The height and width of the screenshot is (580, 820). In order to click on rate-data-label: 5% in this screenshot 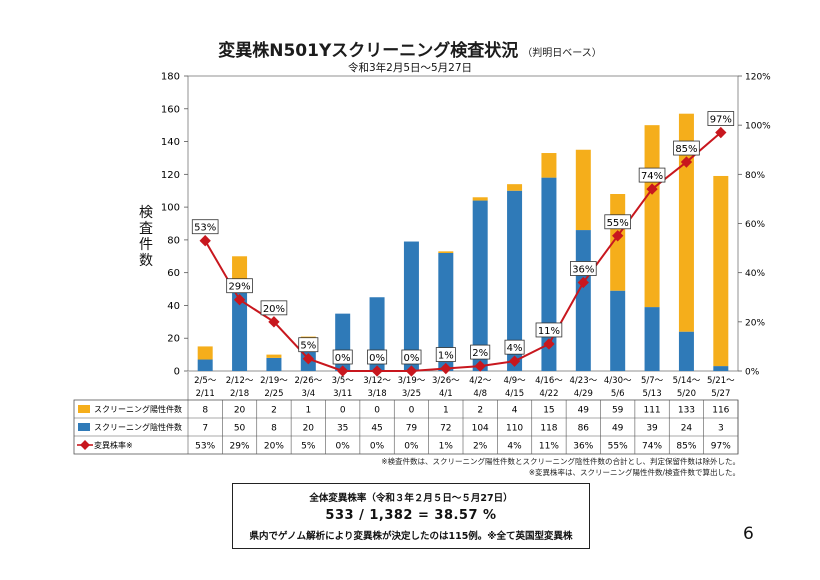, I will do `click(308, 346)`.